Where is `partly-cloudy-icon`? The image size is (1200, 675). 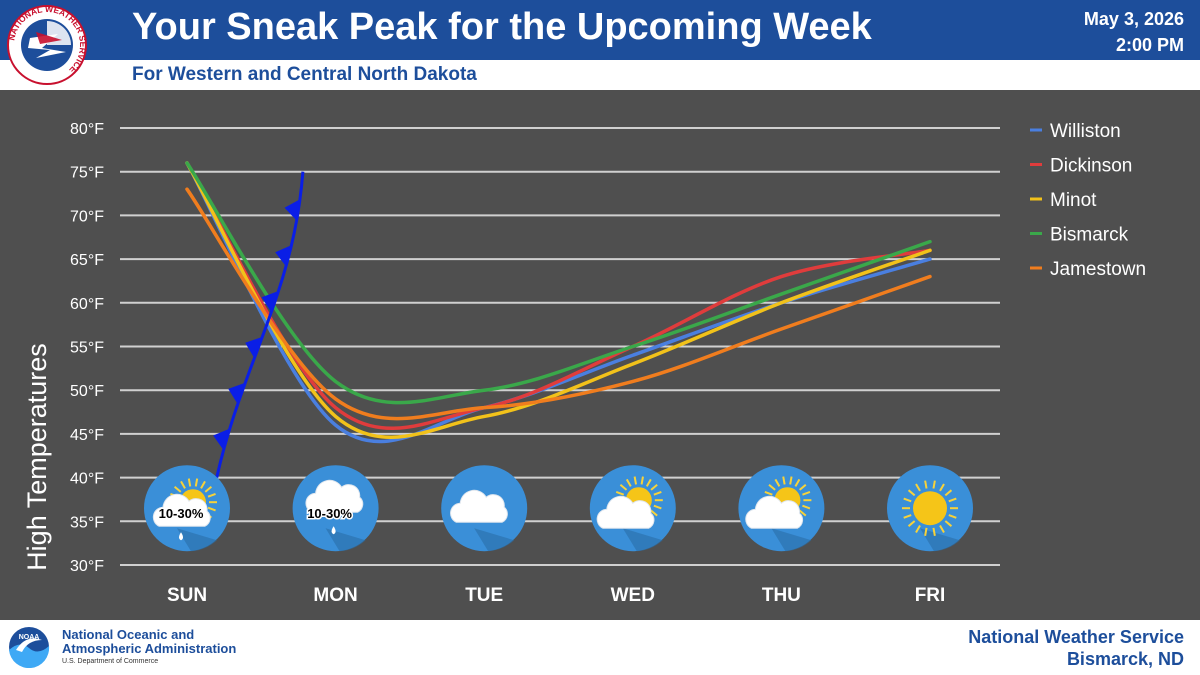 partly-cloudy-icon is located at coordinates (781, 508).